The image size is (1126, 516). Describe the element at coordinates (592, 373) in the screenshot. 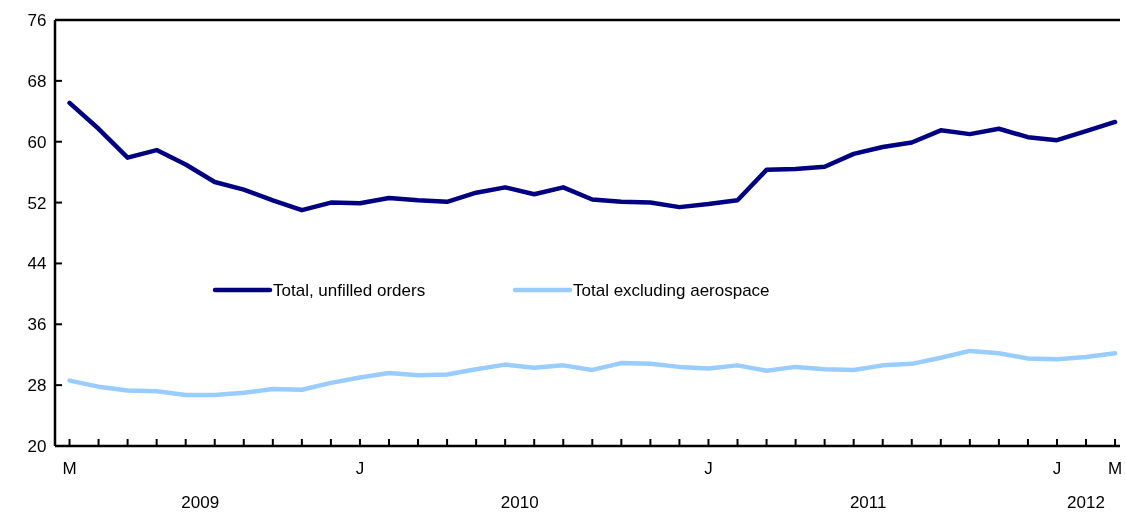

I see `line-series` at that location.